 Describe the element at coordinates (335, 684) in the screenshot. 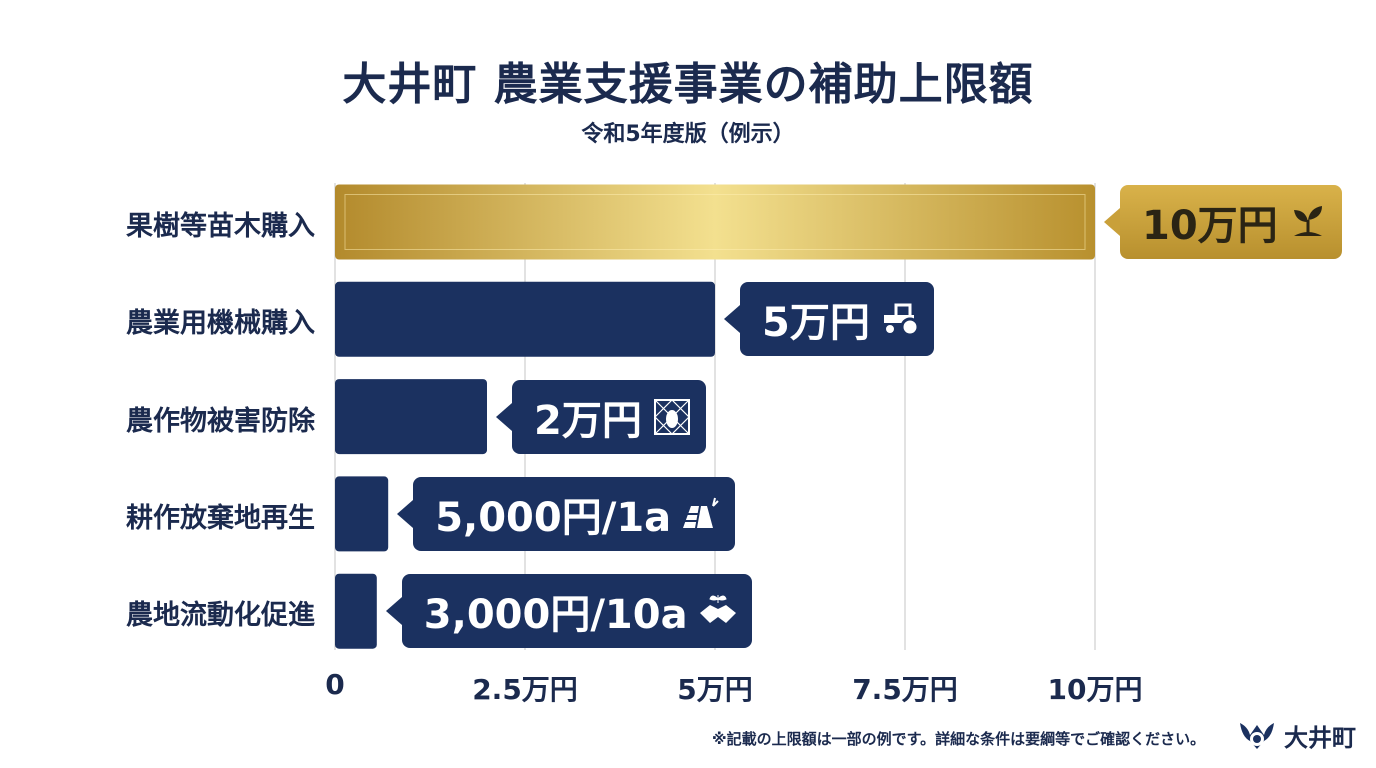

I see `x-tick-label: 0` at that location.